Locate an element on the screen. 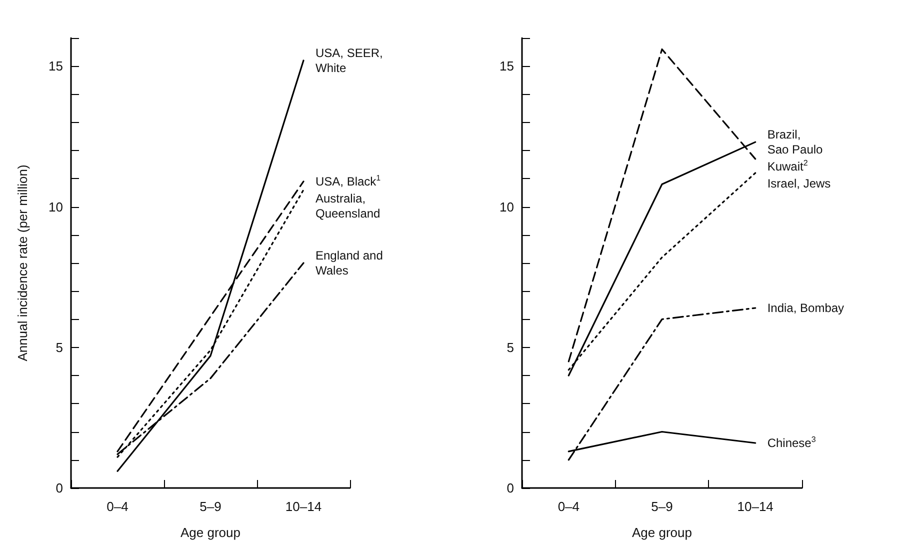  series-label: Australia, Queensland is located at coordinates (348, 205).